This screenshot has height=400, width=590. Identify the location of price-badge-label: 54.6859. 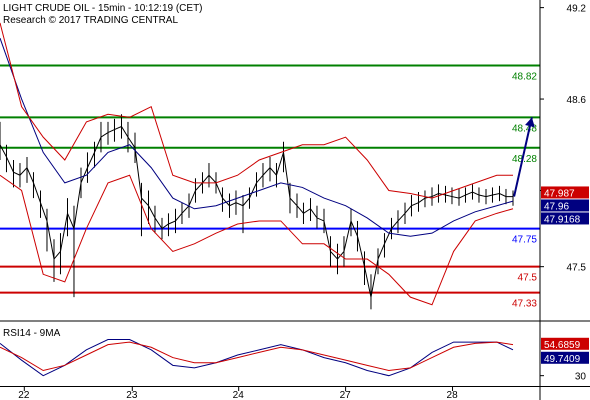
(562, 345).